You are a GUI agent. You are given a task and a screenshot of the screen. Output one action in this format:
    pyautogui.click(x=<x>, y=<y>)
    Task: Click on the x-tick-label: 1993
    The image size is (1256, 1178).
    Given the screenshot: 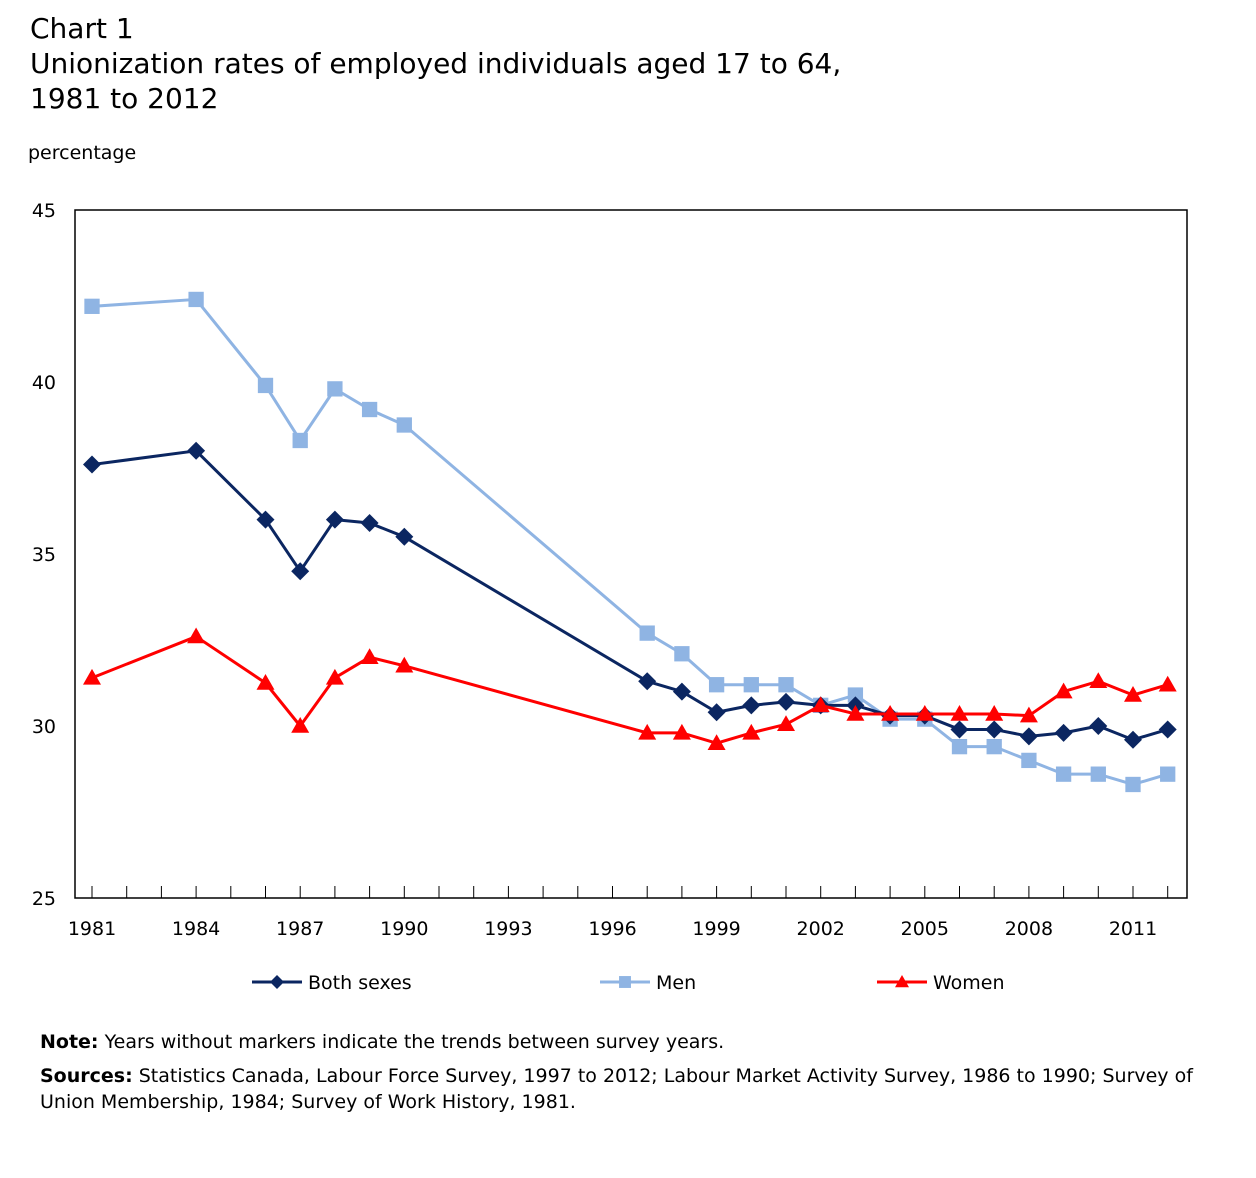 What is the action you would take?
    pyautogui.click(x=508, y=929)
    